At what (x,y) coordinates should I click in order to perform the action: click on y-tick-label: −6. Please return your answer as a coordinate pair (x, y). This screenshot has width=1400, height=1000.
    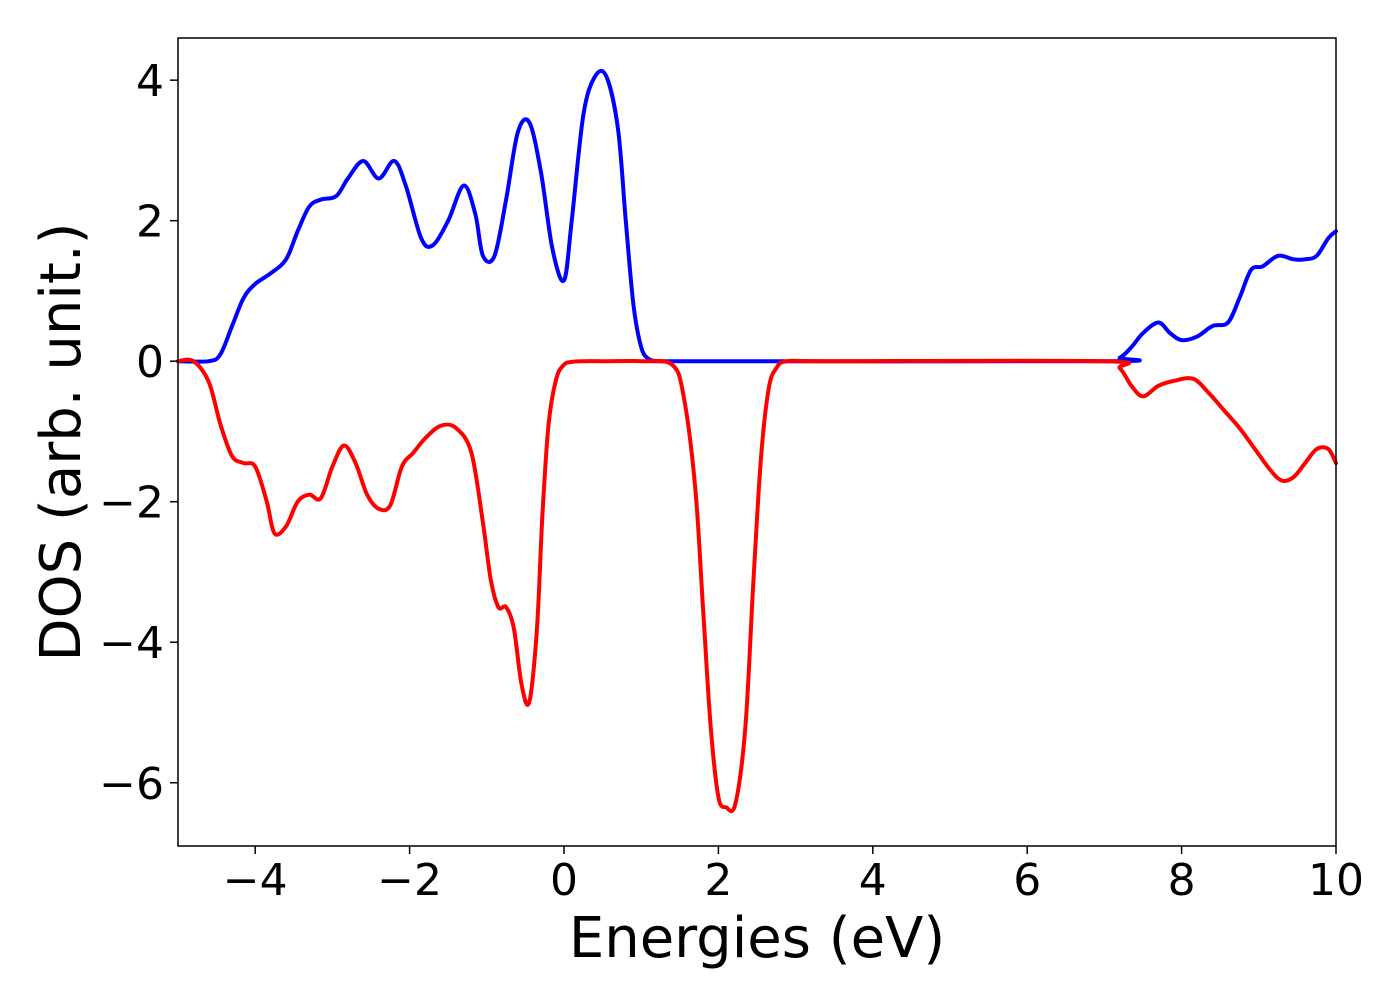
    Looking at the image, I should click on (131, 784).